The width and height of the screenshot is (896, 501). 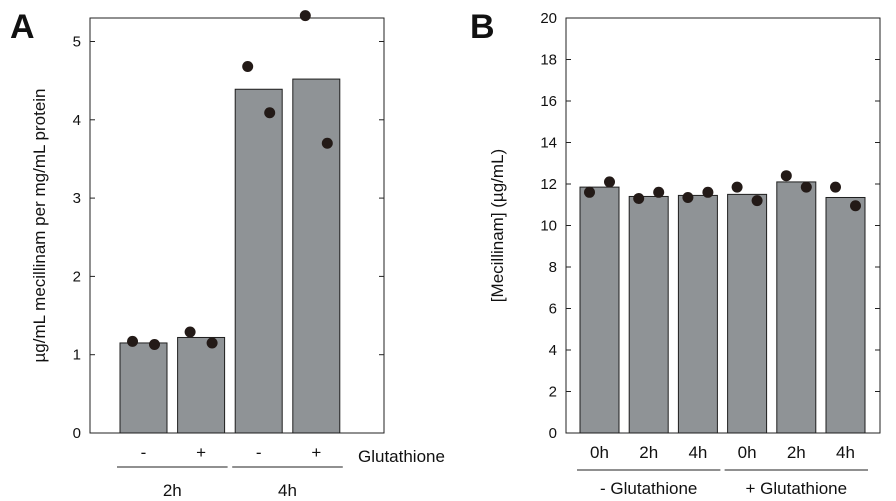 I want to click on panel-label: A, so click(x=22, y=27).